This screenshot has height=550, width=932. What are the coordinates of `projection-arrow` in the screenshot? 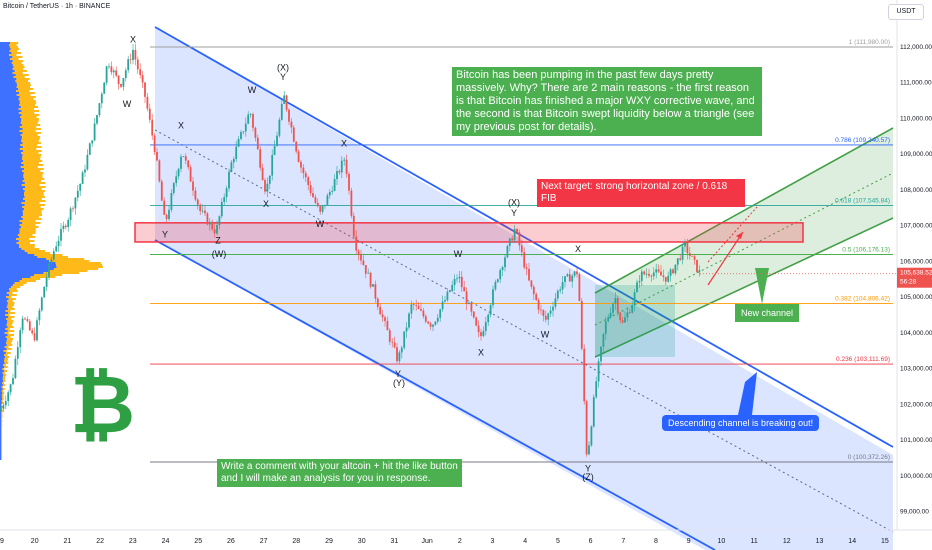 It's located at (725, 258).